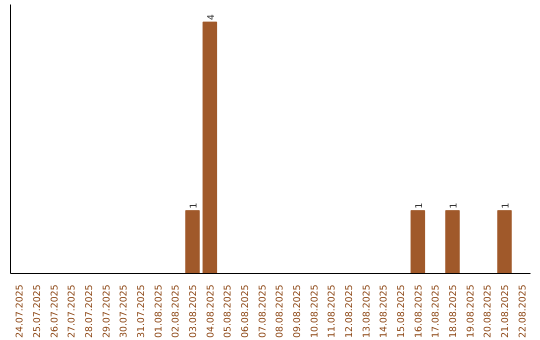  What do you see at coordinates (366, 311) in the screenshot?
I see `x-tick-label: 13.08.2025` at bounding box center [366, 311].